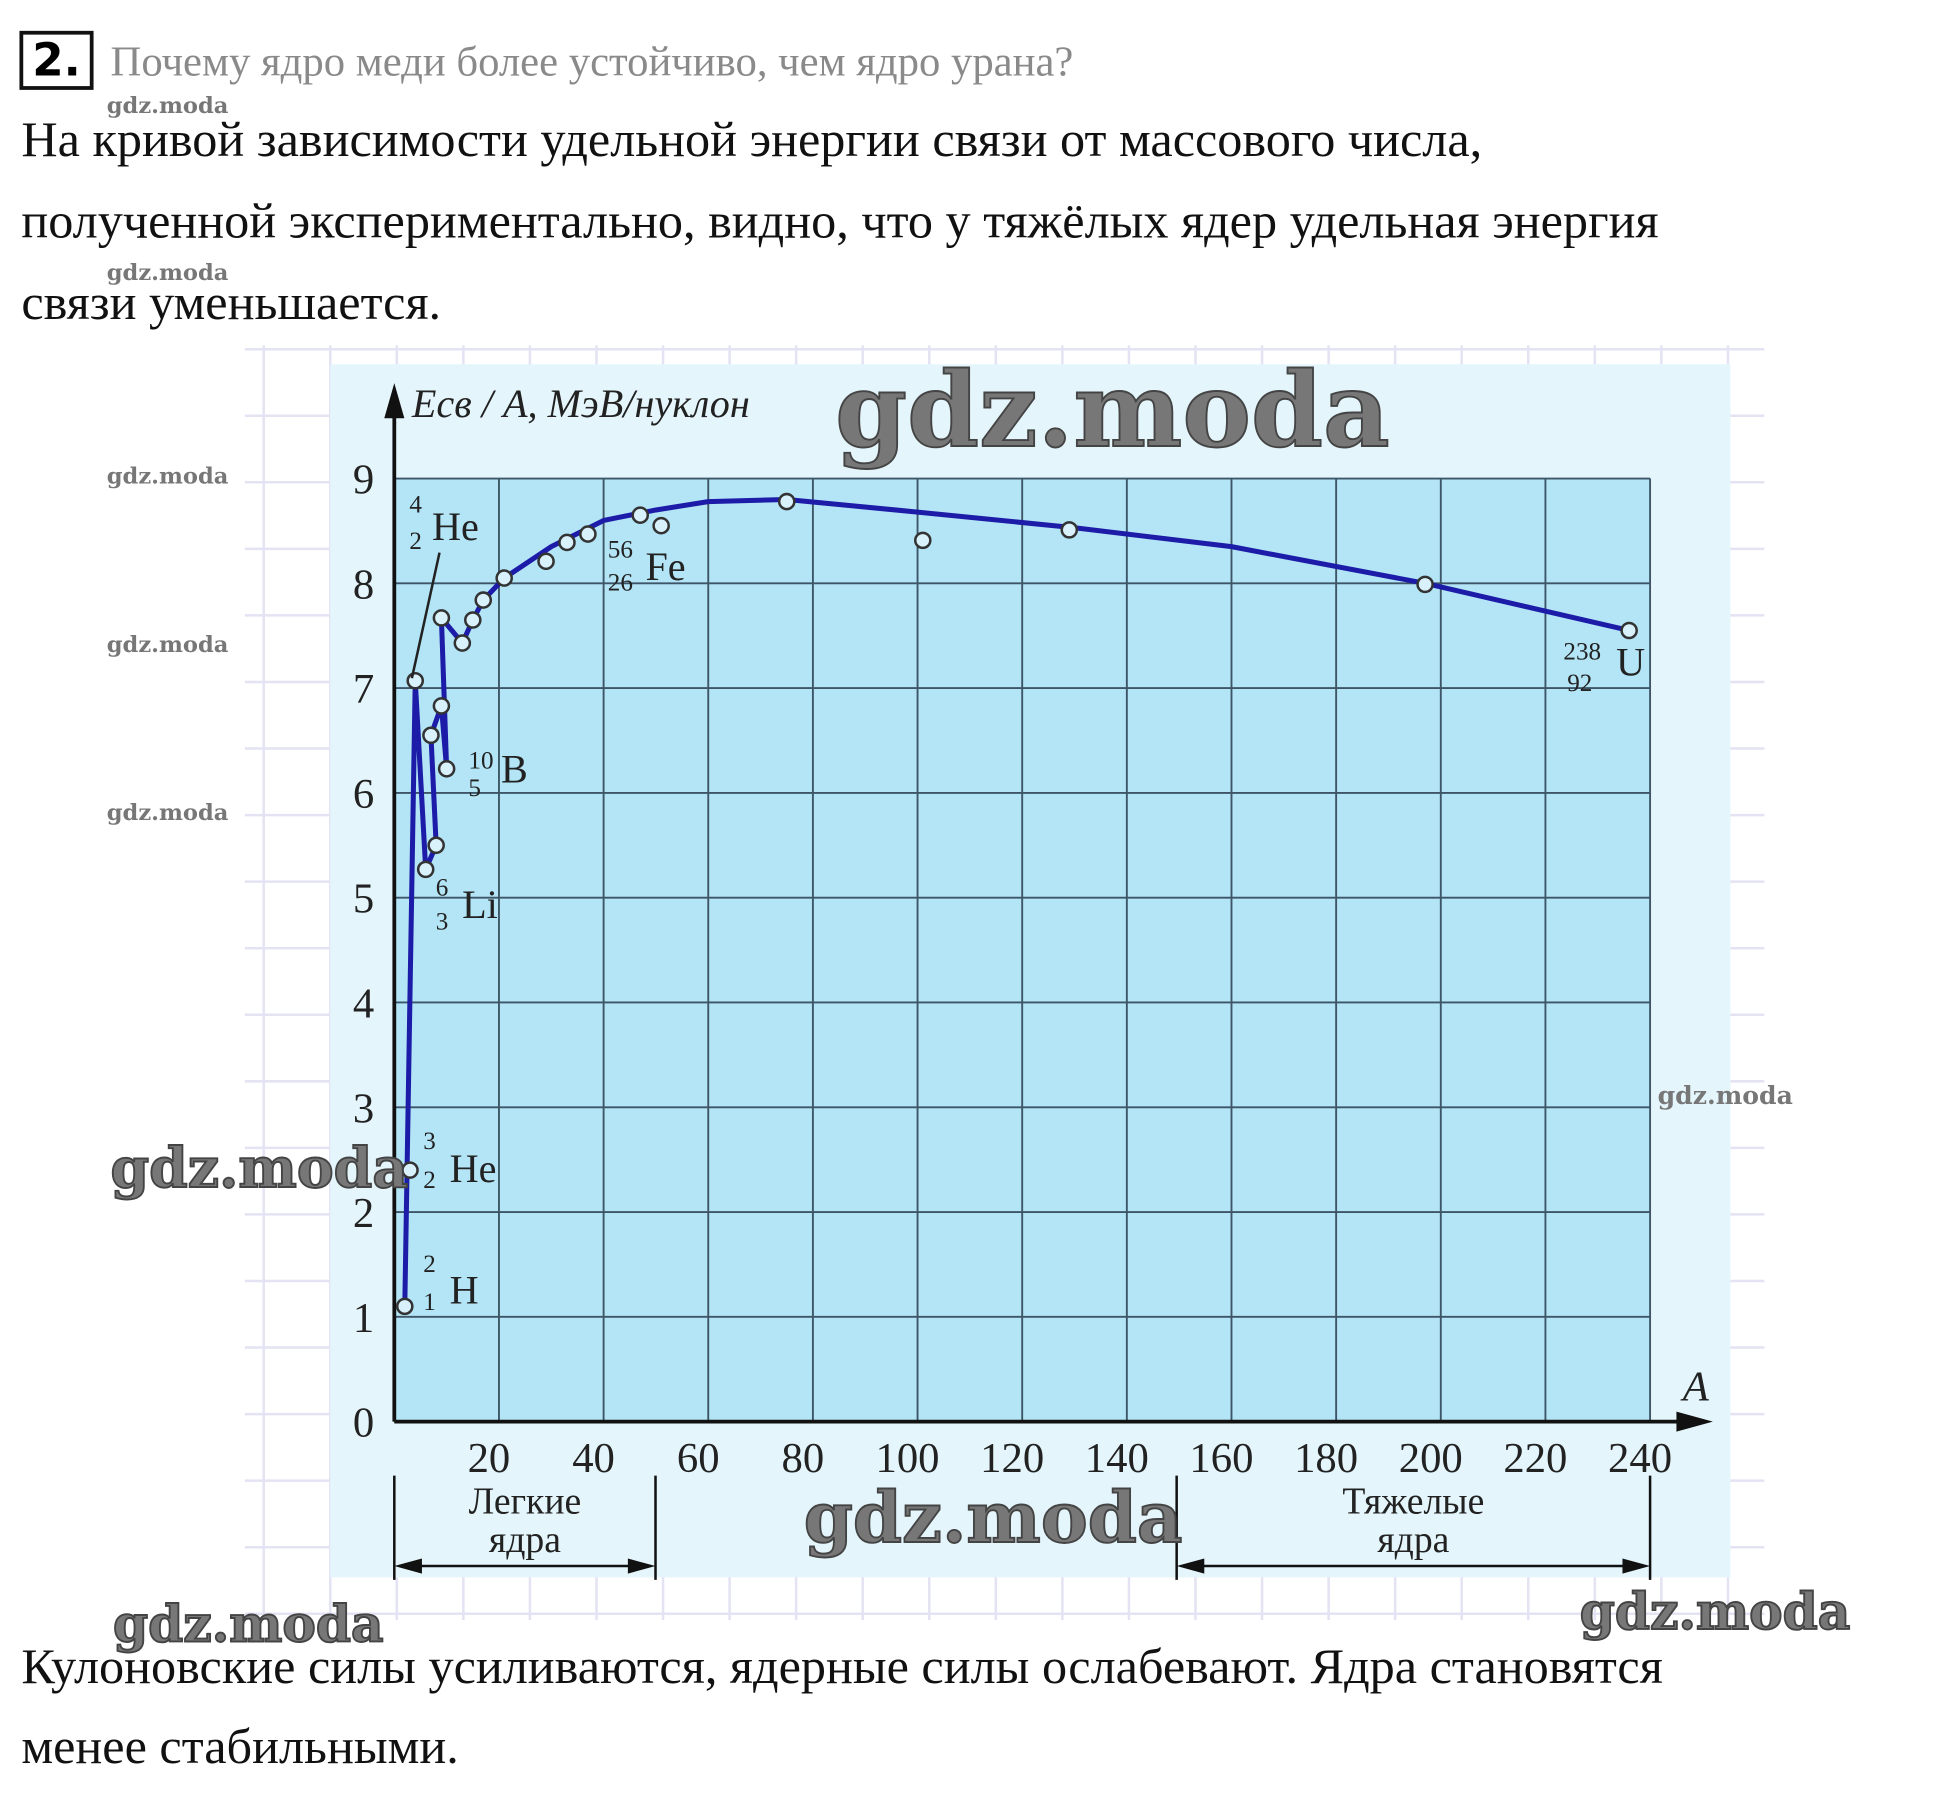 The height and width of the screenshot is (1811, 1959). What do you see at coordinates (1535, 1458) in the screenshot?
I see `x-tick-label: 220` at bounding box center [1535, 1458].